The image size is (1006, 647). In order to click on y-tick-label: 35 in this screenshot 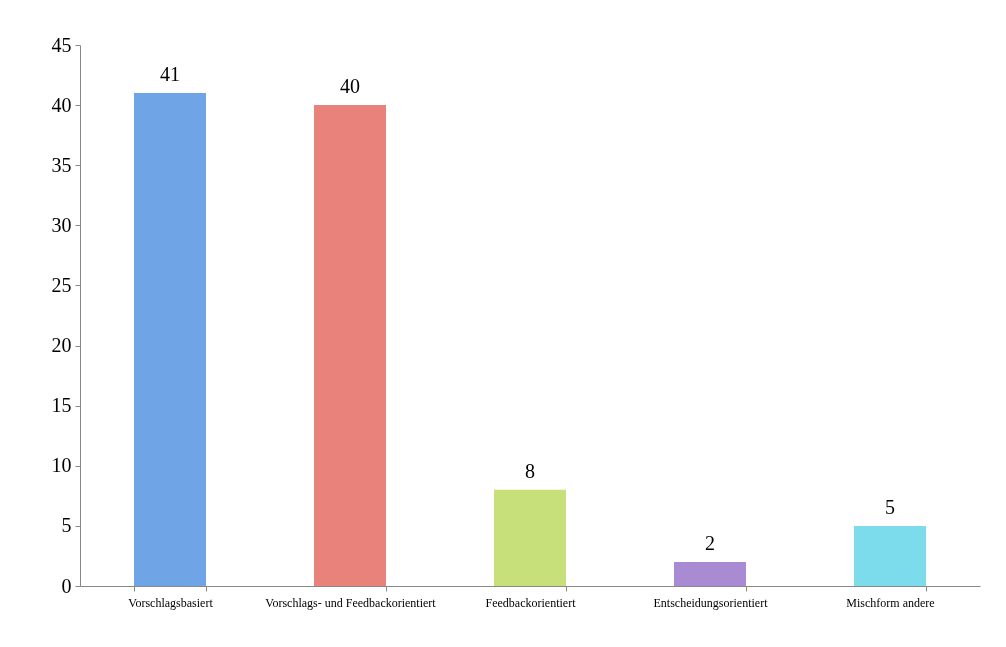, I will do `click(61, 164)`.